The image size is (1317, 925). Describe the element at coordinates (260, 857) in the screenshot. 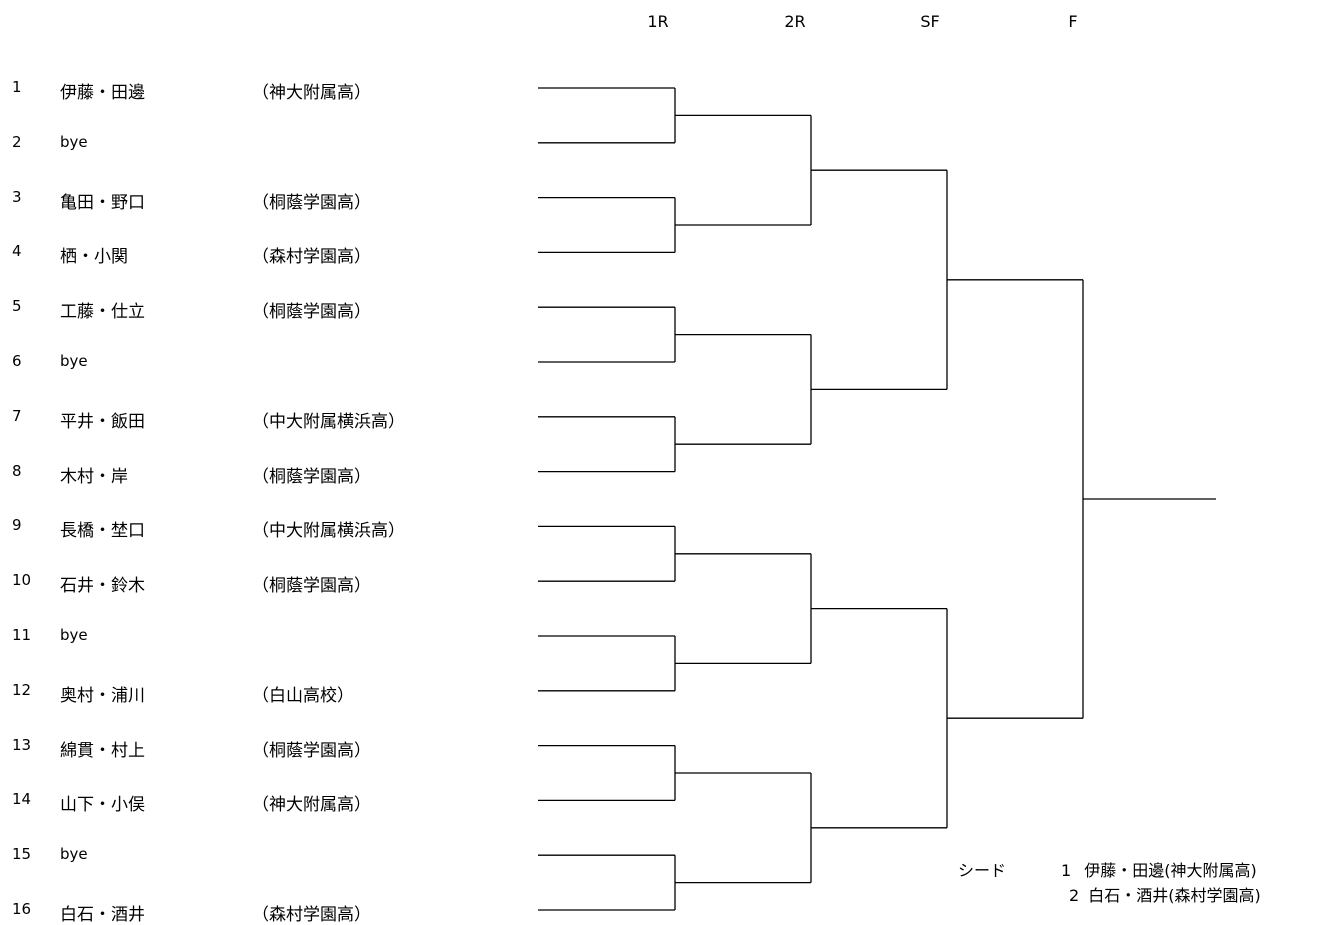

I see `entry-row: 15 bye` at that location.